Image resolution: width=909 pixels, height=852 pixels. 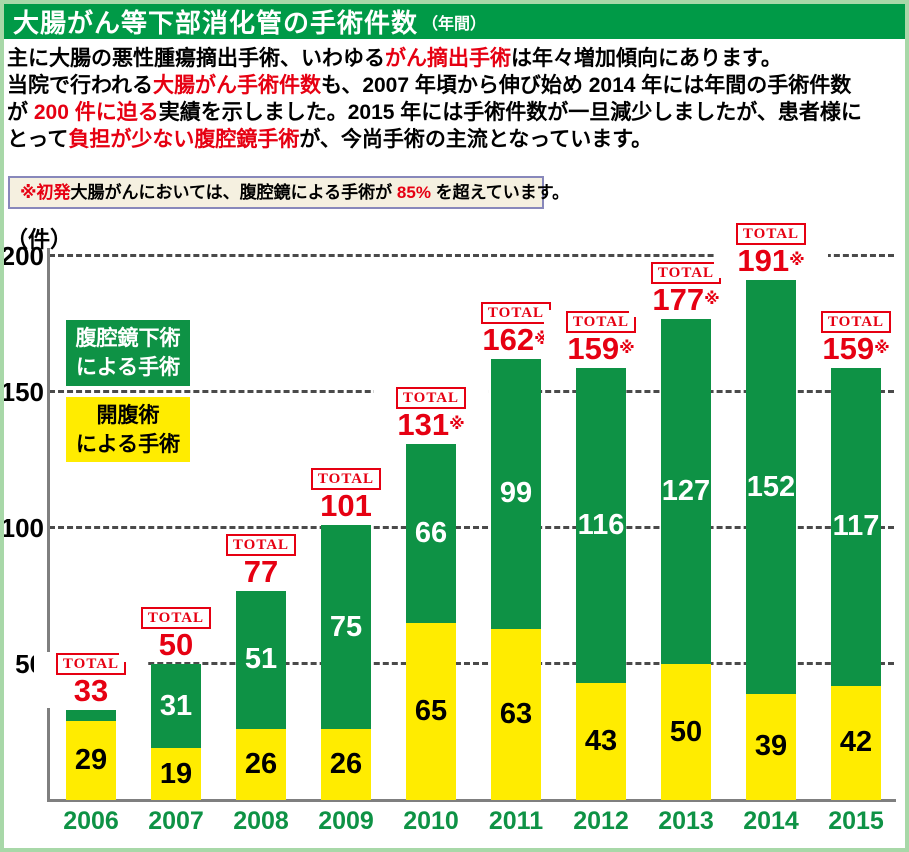 What do you see at coordinates (91, 821) in the screenshot?
I see `x-axis-year-label-2006: 2006` at bounding box center [91, 821].